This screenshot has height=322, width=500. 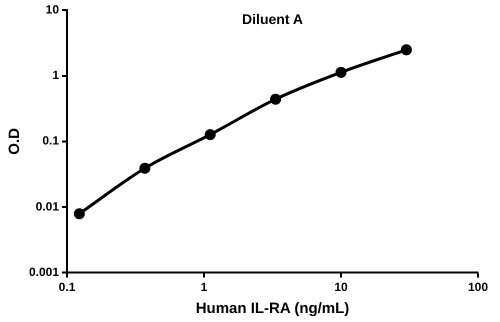 I want to click on y-tick-label: 1, so click(x=56, y=75).